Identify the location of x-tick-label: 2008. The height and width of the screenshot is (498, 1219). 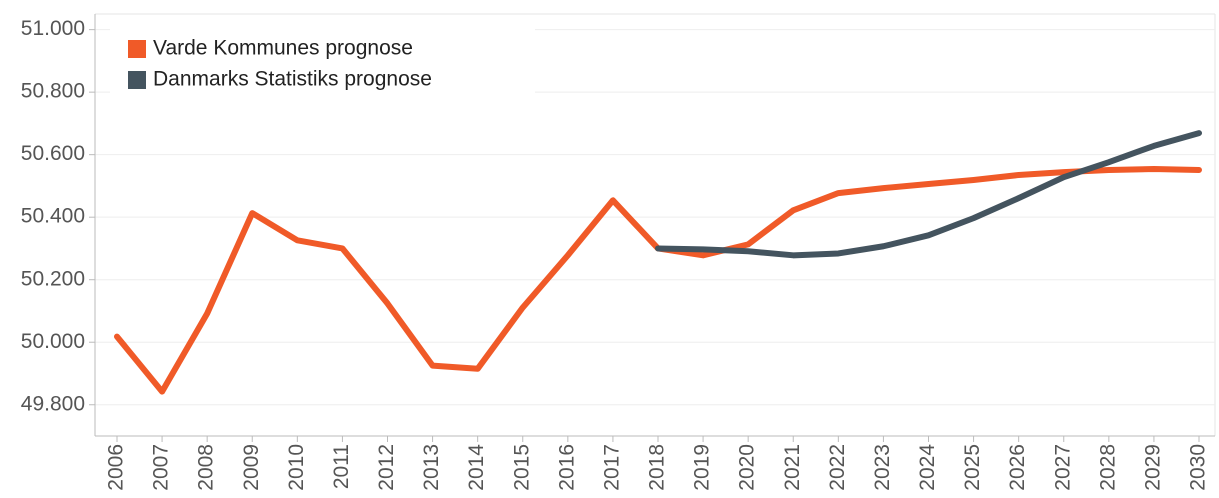
(206, 467).